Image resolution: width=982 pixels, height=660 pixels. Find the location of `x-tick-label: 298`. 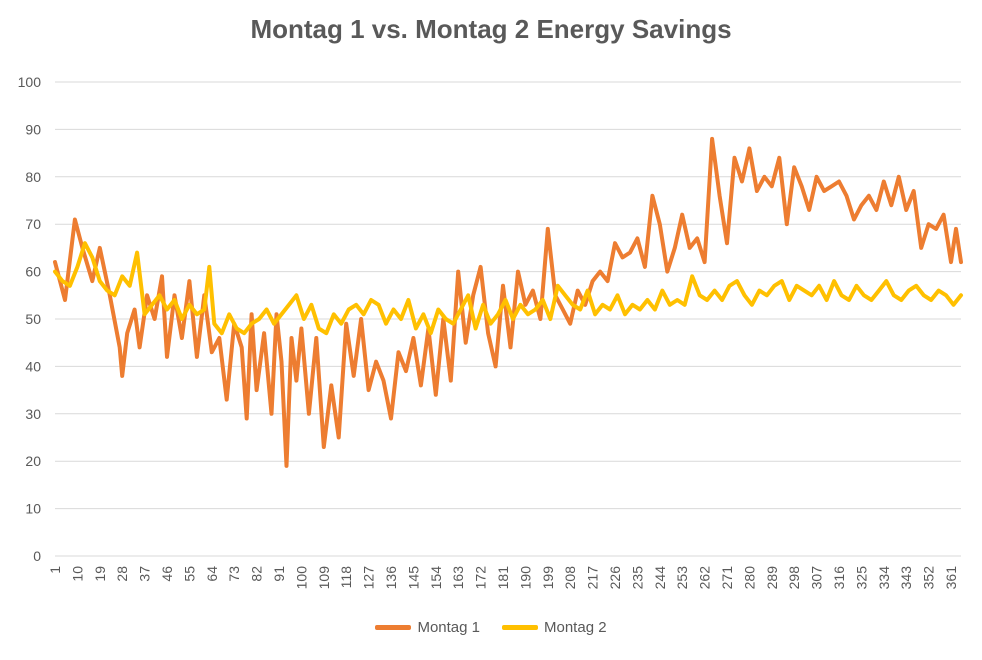

x-tick-label: 298 is located at coordinates (794, 578).